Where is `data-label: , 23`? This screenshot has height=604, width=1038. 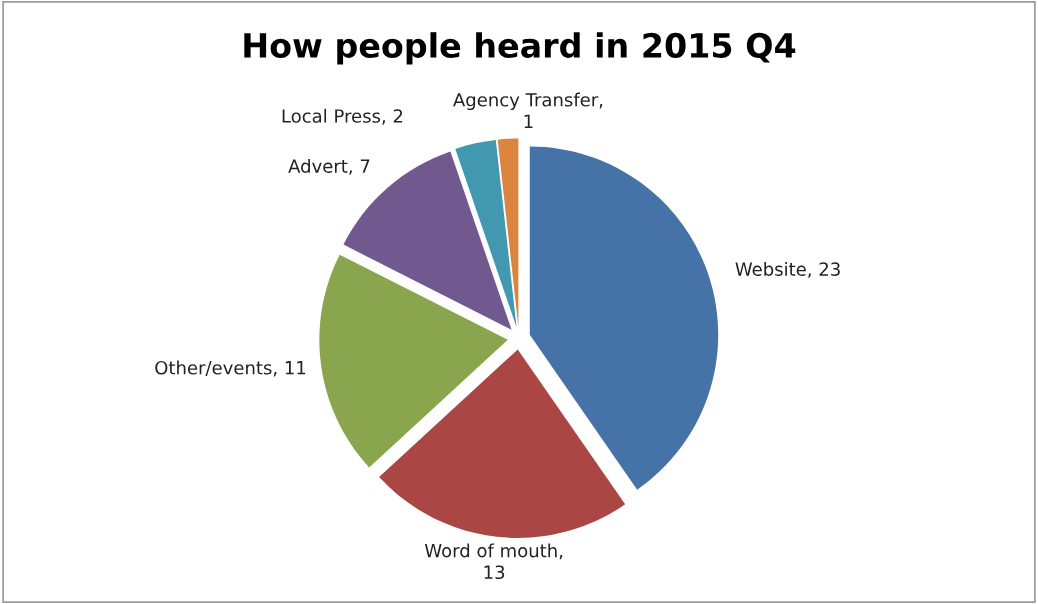 data-label: , 23 is located at coordinates (824, 270).